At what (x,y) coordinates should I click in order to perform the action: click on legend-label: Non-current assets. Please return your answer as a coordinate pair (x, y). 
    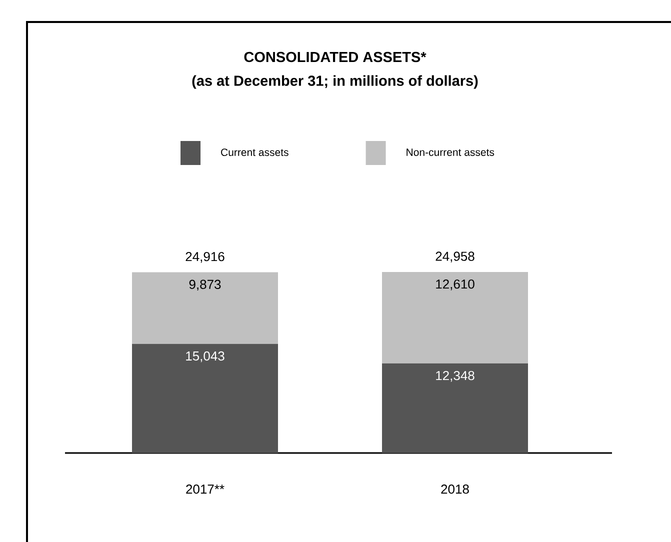
    Looking at the image, I should click on (450, 152).